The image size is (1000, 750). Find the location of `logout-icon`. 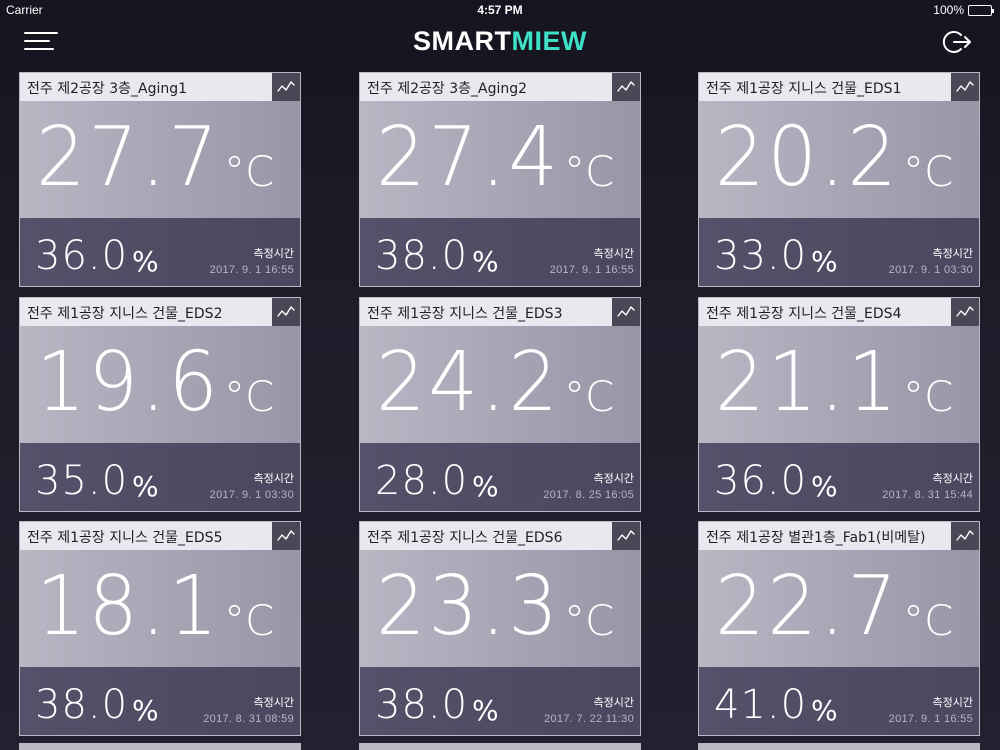

logout-icon is located at coordinates (957, 42).